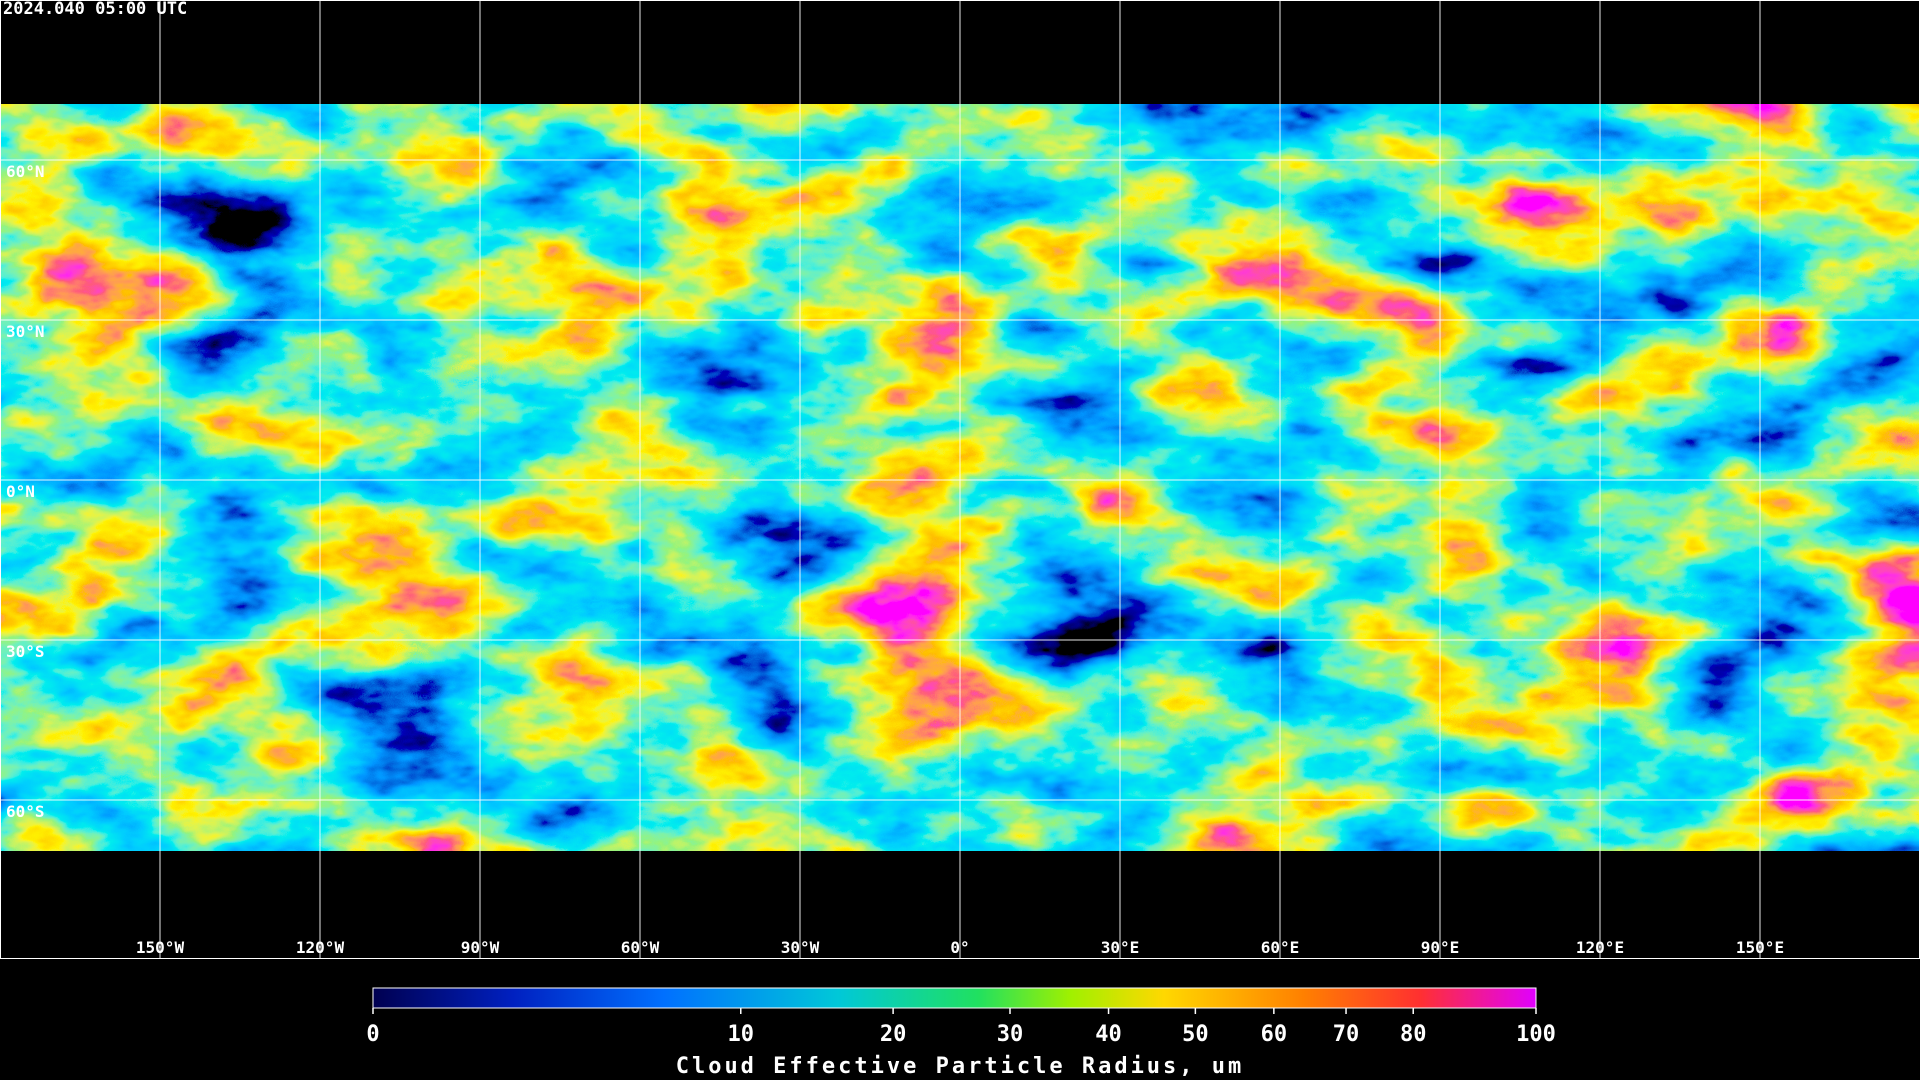  I want to click on latitude-label: 30°S, so click(25, 651).